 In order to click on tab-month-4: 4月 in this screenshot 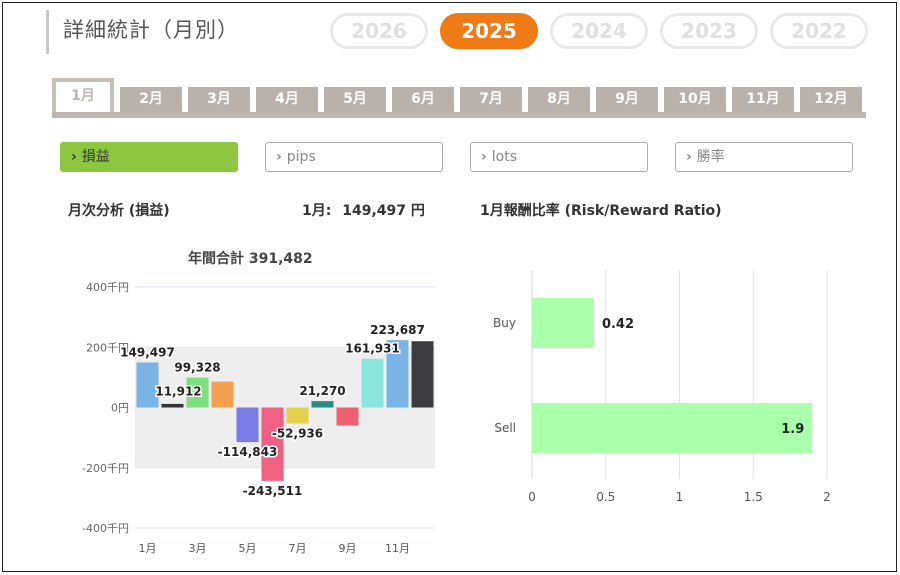, I will do `click(287, 99)`.